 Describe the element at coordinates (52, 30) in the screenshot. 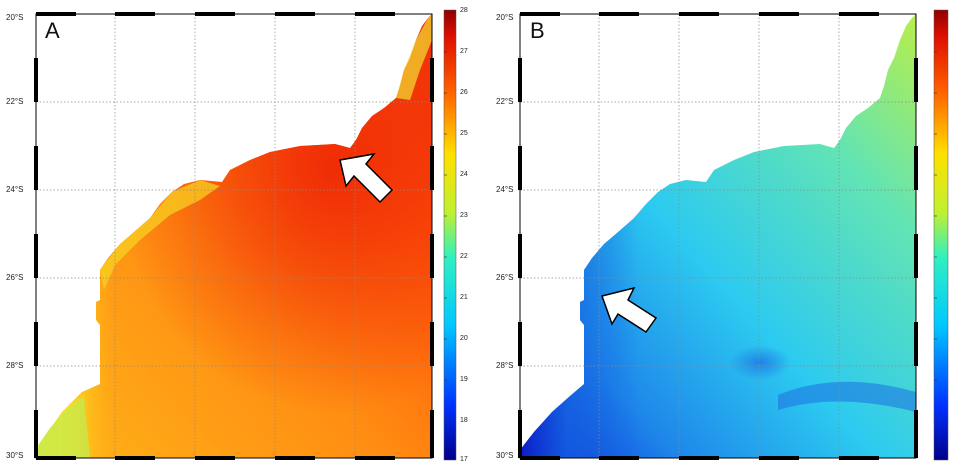

I see `panel-label-a: A` at that location.